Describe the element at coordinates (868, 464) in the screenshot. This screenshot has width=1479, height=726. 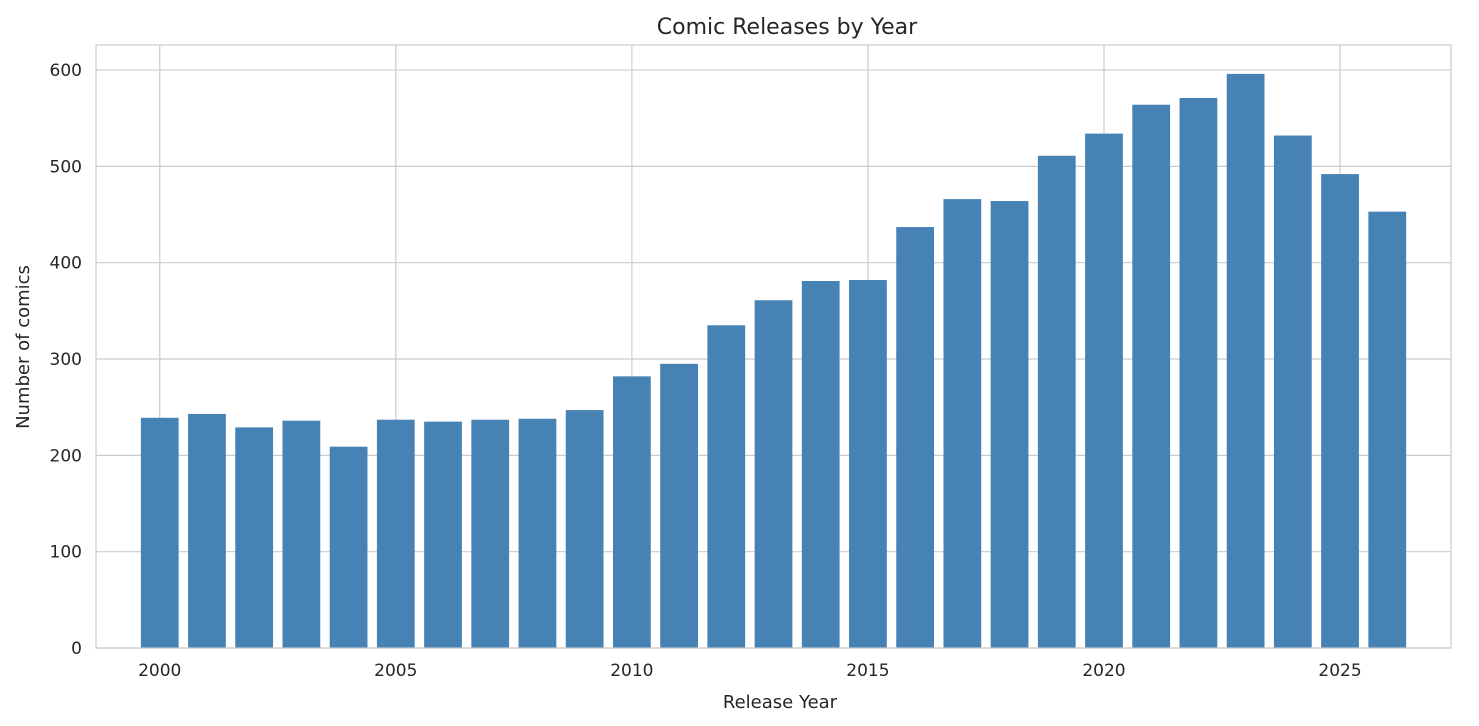
I see `bar-2015` at that location.